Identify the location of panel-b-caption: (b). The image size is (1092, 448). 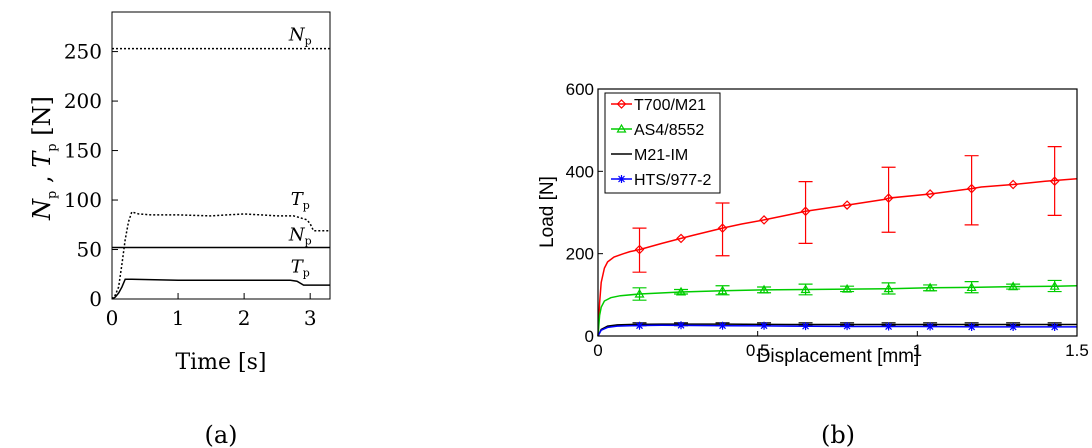
(838, 434).